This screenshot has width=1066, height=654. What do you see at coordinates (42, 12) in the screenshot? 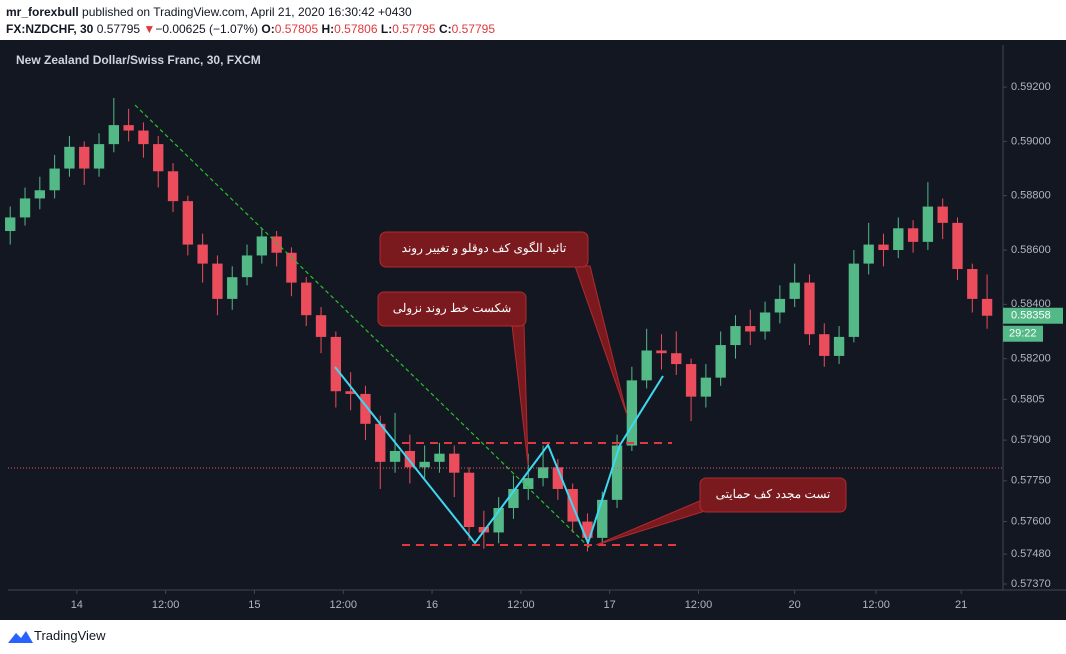
I see `author: mr_forexbull` at bounding box center [42, 12].